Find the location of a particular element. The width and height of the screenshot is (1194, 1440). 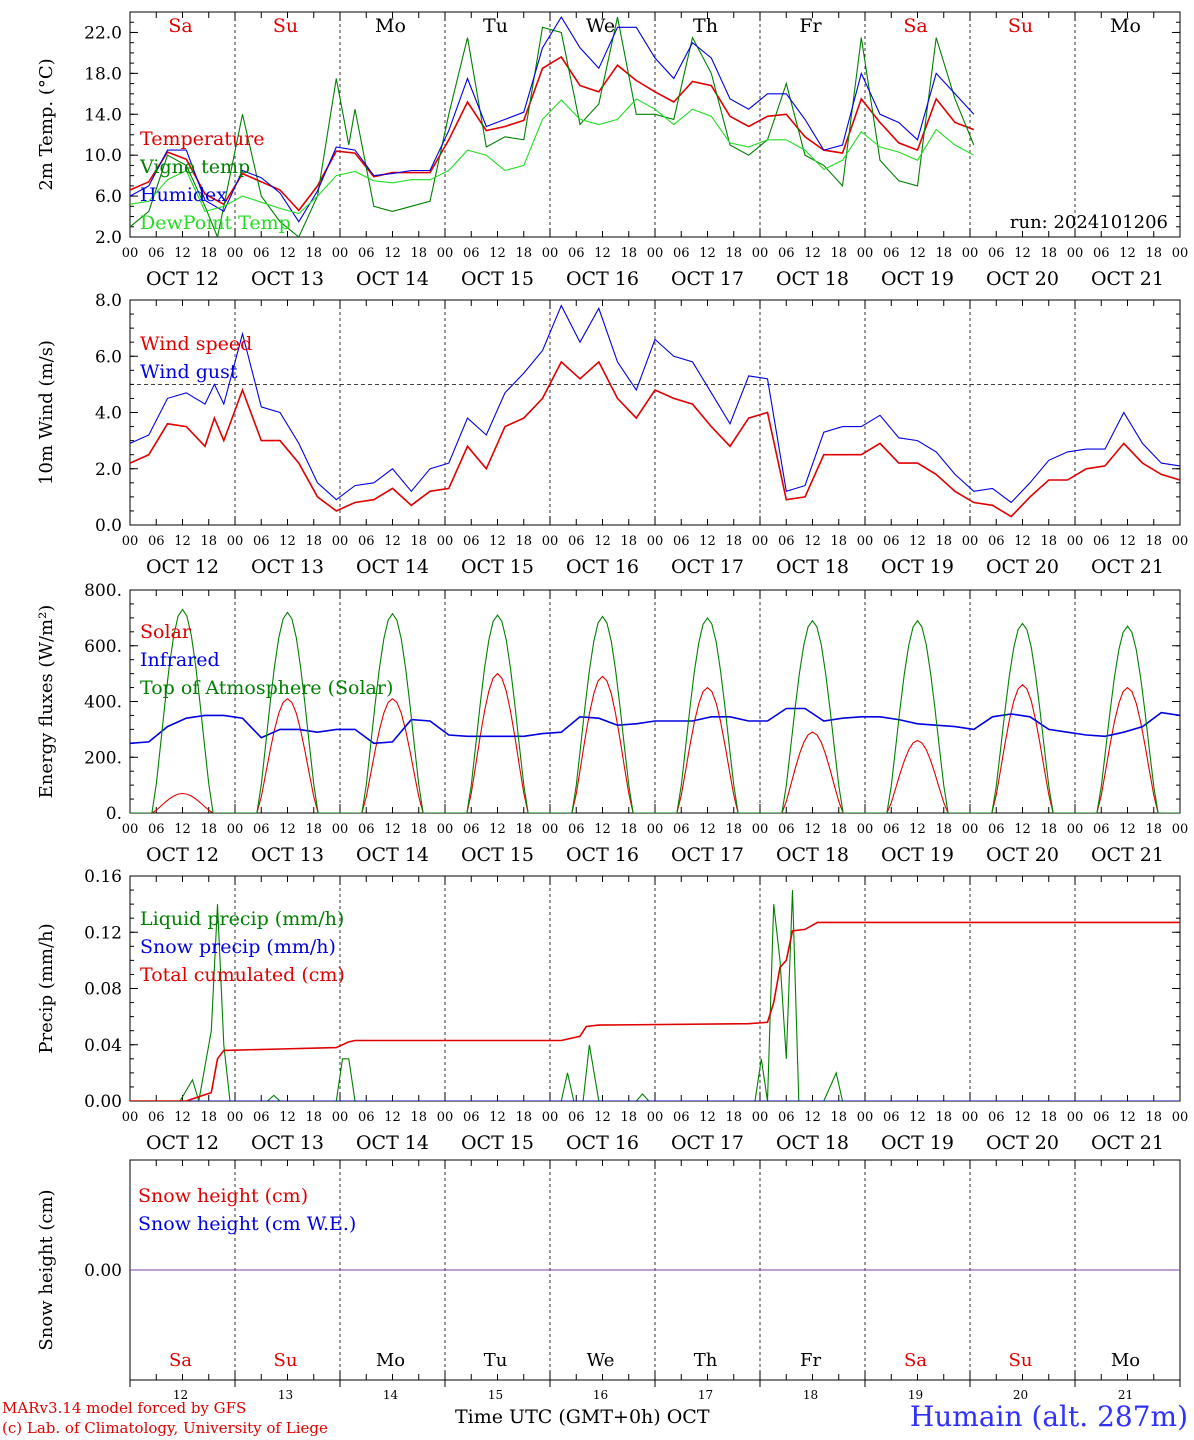

date-label: OCT 13 is located at coordinates (287, 855).